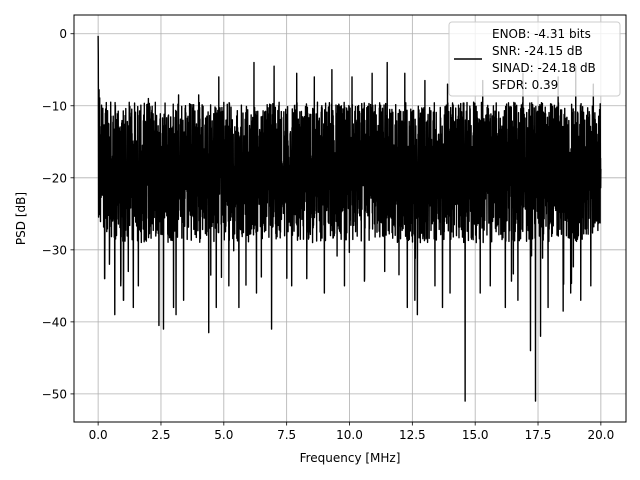 This screenshot has height=480, width=640. Describe the element at coordinates (54, 250) in the screenshot. I see `y-tick-label: −30` at that location.